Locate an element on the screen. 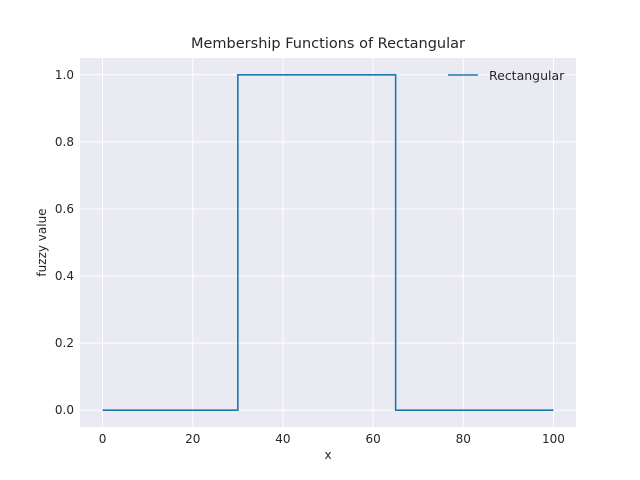  y-tick-label: 1.0 is located at coordinates (64, 75).